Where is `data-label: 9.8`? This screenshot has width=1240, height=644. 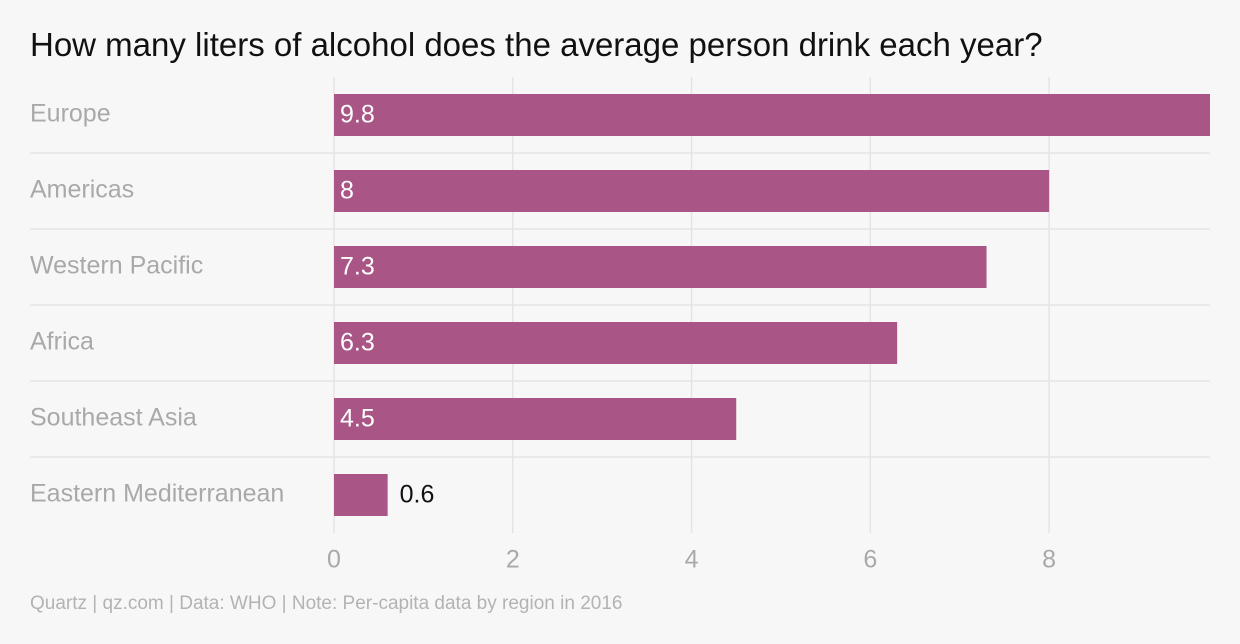
data-label: 9.8 is located at coordinates (357, 115).